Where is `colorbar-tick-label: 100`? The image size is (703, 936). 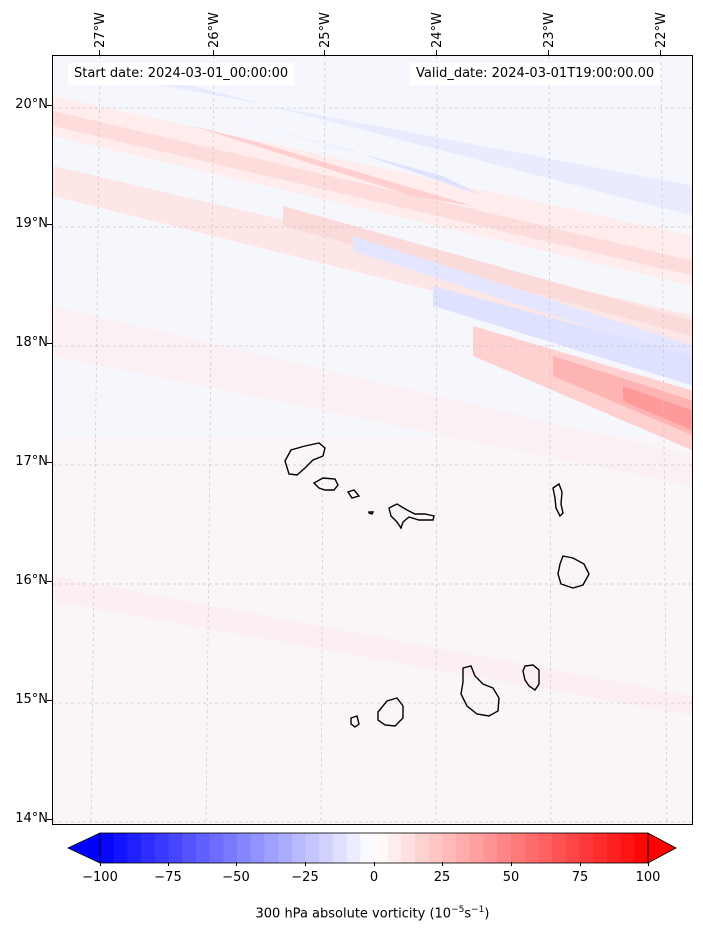 colorbar-tick-label: 100 is located at coordinates (648, 877).